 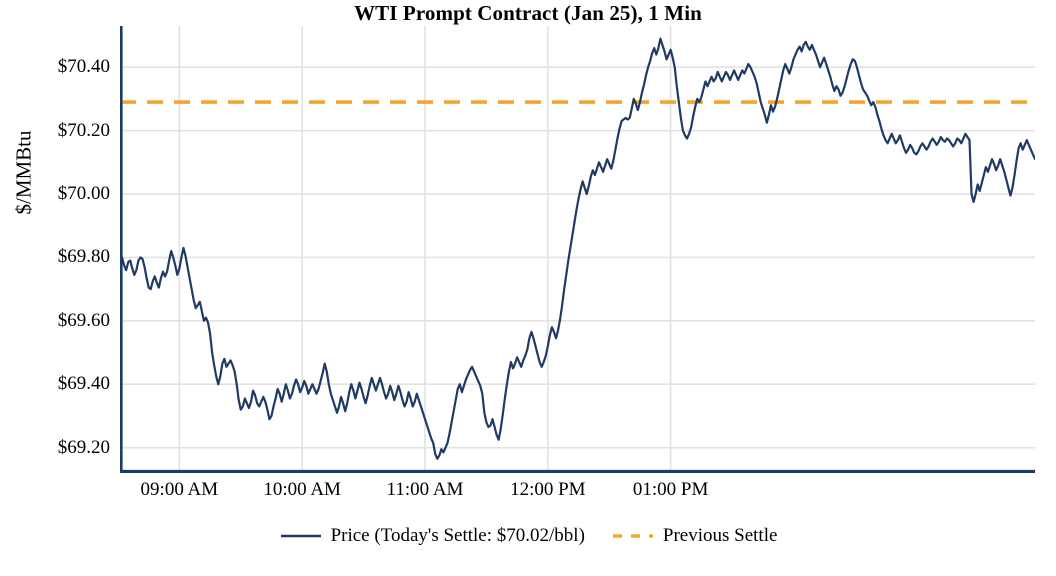 What do you see at coordinates (425, 489) in the screenshot?
I see `x-tick-label: 11:00 AM` at bounding box center [425, 489].